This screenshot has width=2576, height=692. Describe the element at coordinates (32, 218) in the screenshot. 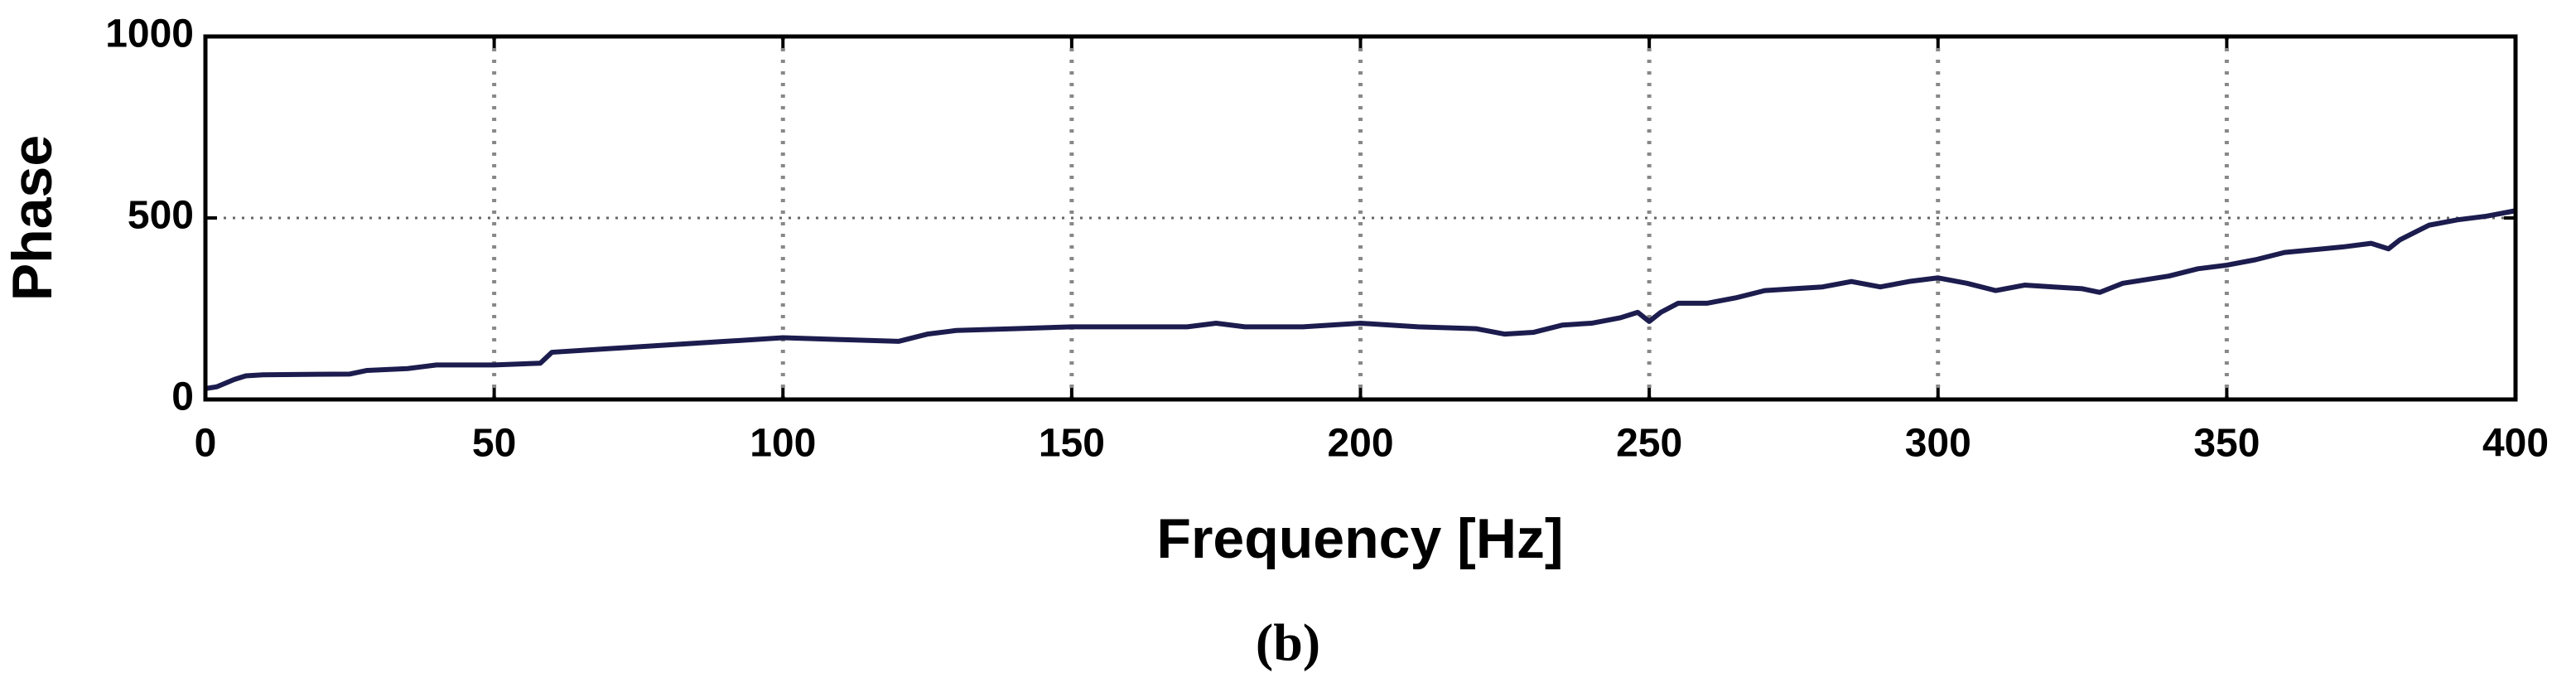

I see `y-axis-title: Phase` at that location.